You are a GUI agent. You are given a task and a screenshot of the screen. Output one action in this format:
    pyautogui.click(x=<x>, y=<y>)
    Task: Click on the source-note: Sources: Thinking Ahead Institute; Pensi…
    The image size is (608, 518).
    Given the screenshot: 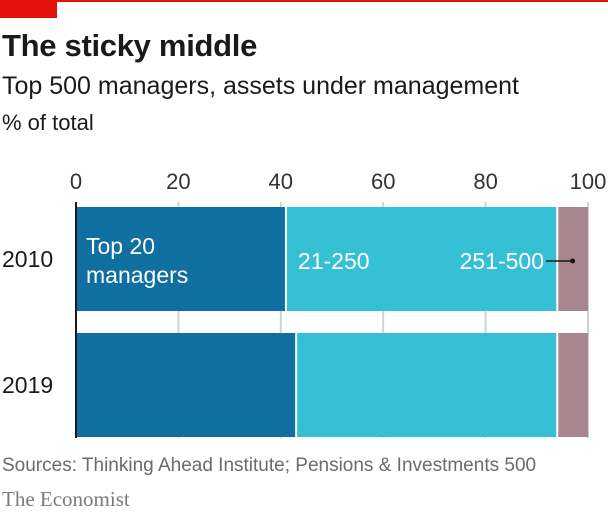 What is the action you would take?
    pyautogui.click(x=269, y=465)
    